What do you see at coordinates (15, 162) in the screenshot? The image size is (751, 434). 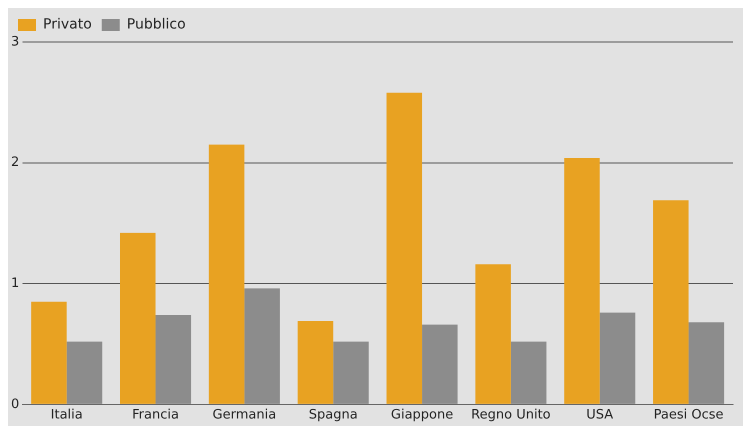 I see `y-tick-label: 2` at bounding box center [15, 162].